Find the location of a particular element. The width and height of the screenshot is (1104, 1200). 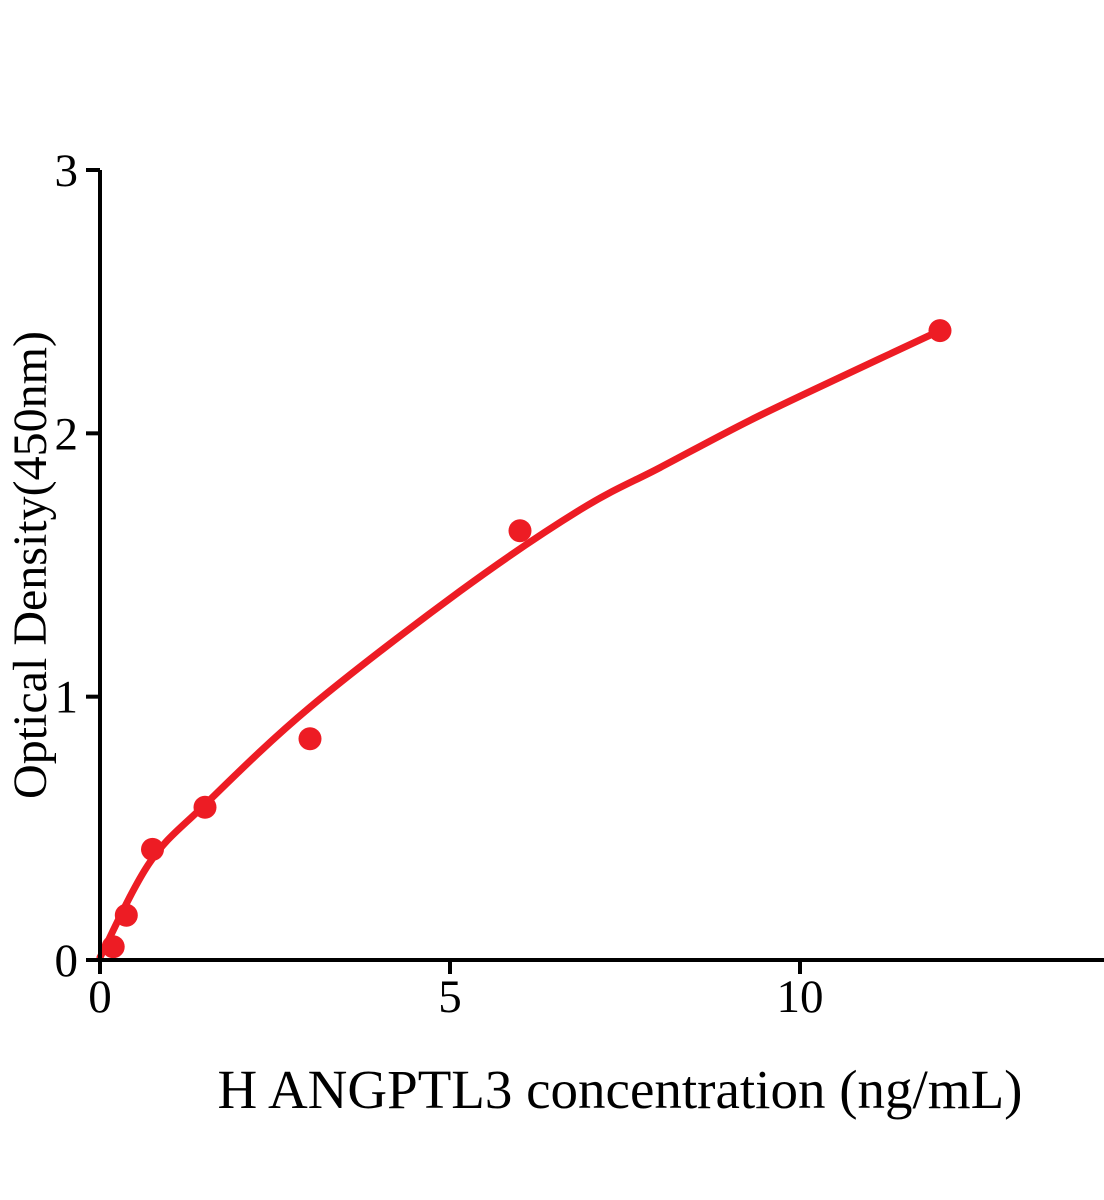

y-tick-label: 1 is located at coordinates (67, 698).